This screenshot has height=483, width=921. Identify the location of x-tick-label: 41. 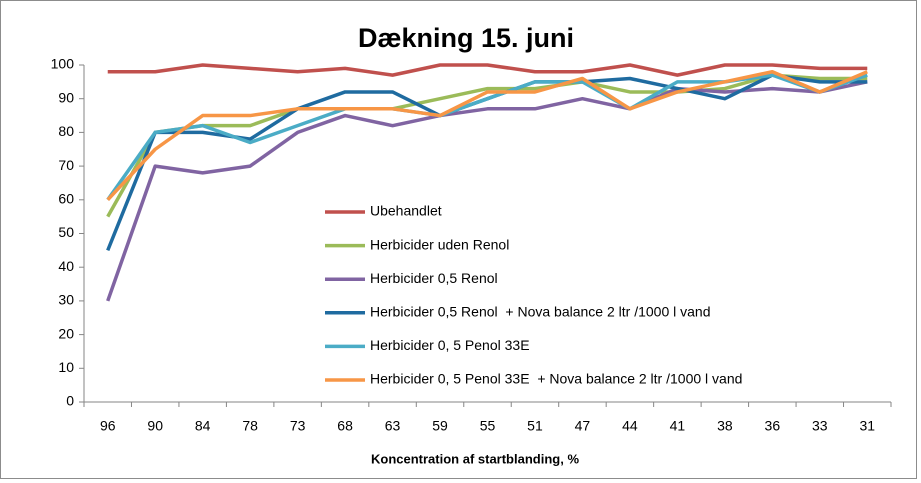
(678, 426).